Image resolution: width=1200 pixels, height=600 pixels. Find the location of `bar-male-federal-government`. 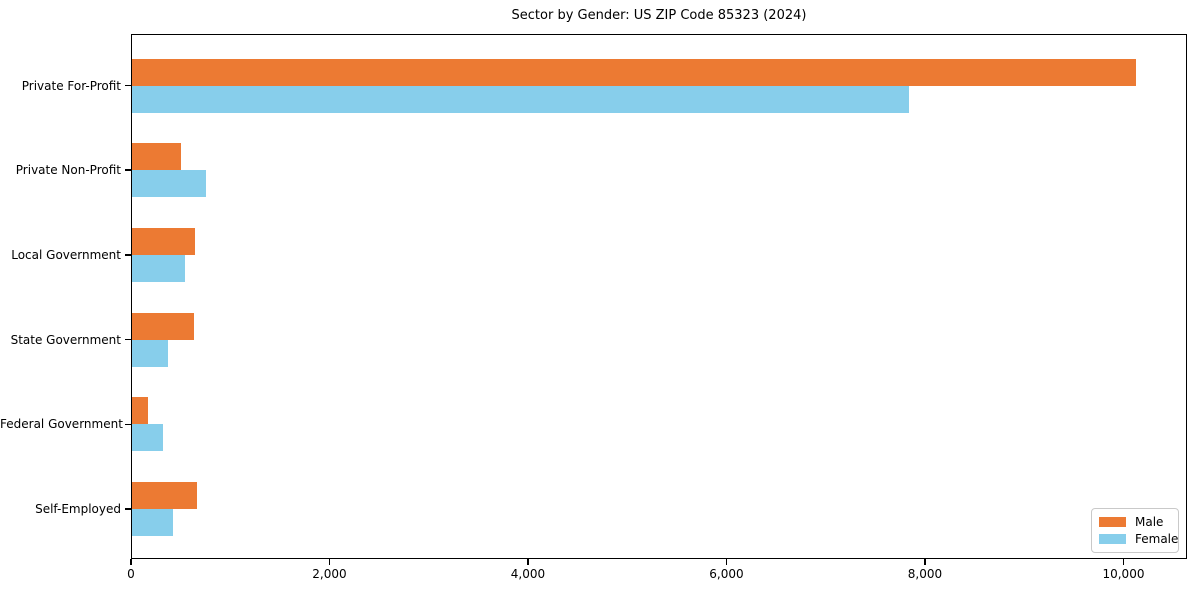

bar-male-federal-government is located at coordinates (140, 411).